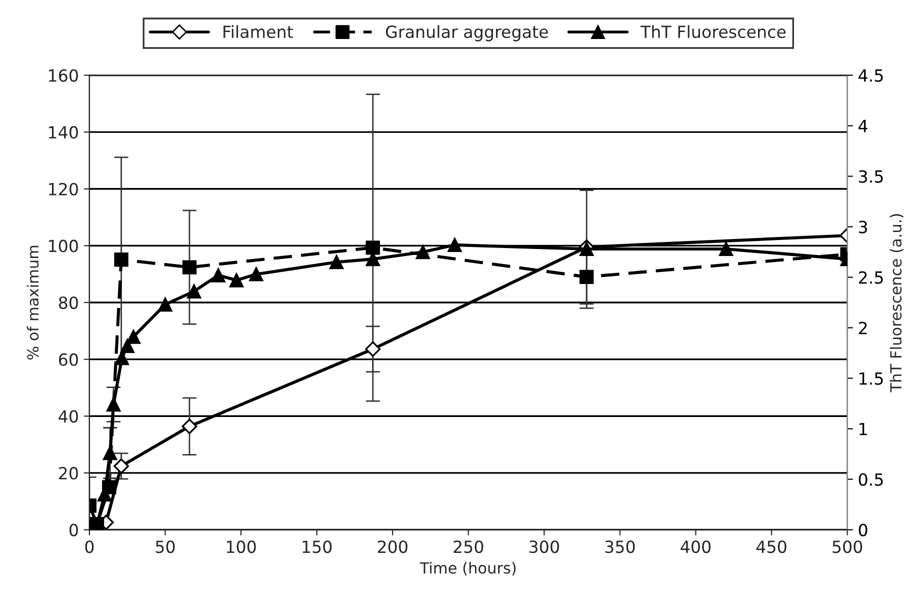 Image resolution: width=922 pixels, height=602 pixels. I want to click on y-tick-label: 80, so click(68, 303).